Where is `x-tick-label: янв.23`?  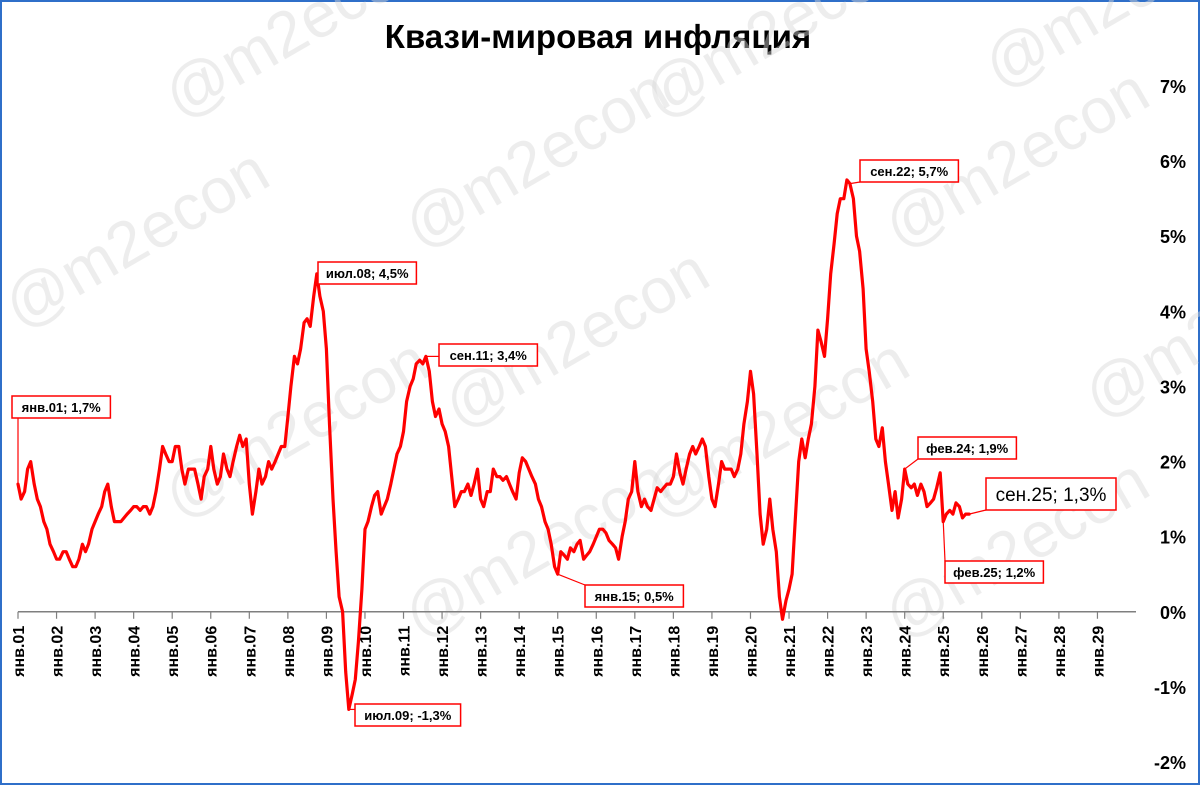
x-tick-label: янв.23 is located at coordinates (867, 652).